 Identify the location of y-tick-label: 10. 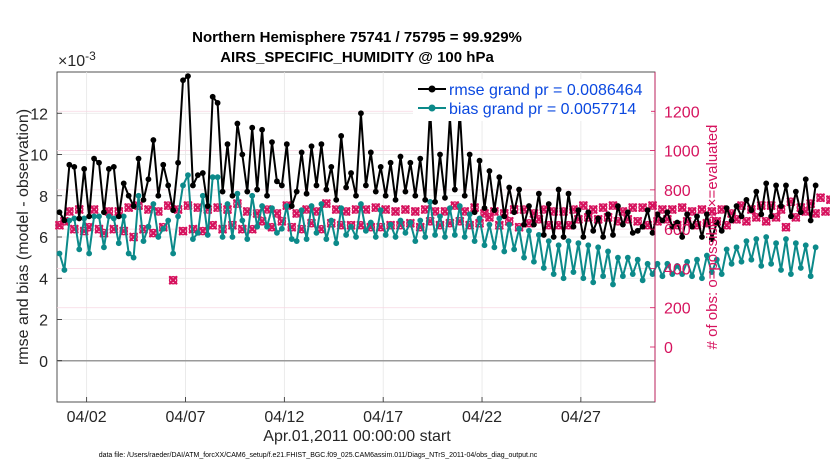
(39, 156).